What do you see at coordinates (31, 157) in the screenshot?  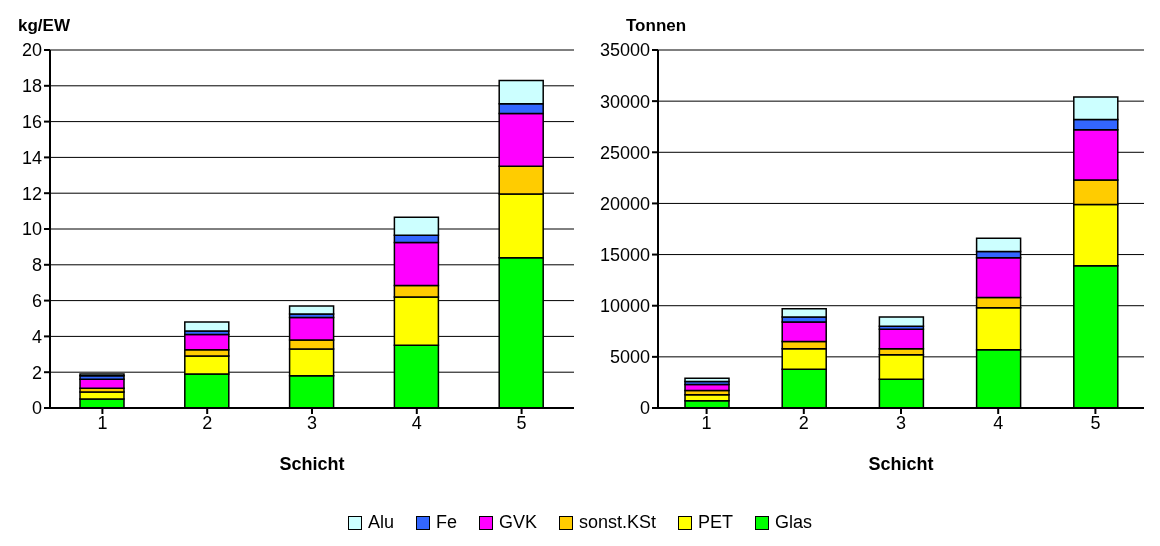 I see `y-tick-label: 14` at bounding box center [31, 157].